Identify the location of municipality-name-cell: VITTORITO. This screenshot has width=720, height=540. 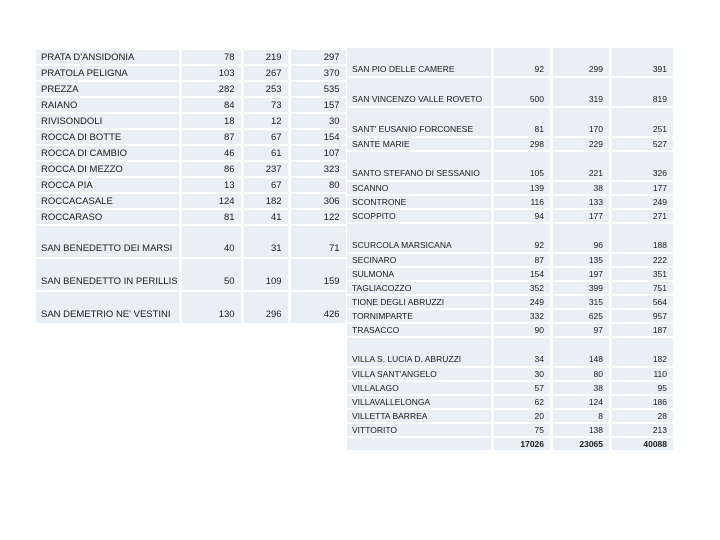
(420, 431).